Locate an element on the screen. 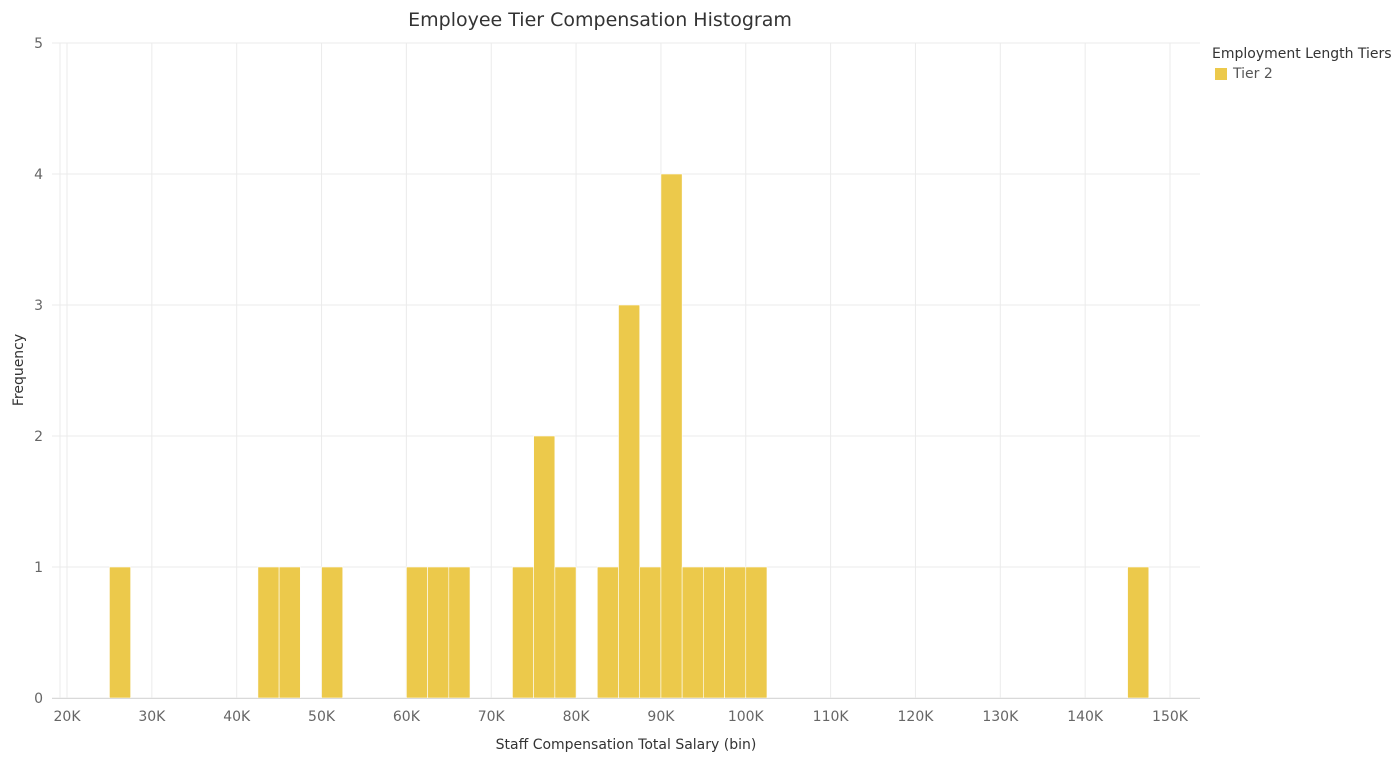  x-tick-label: 120K is located at coordinates (916, 717).